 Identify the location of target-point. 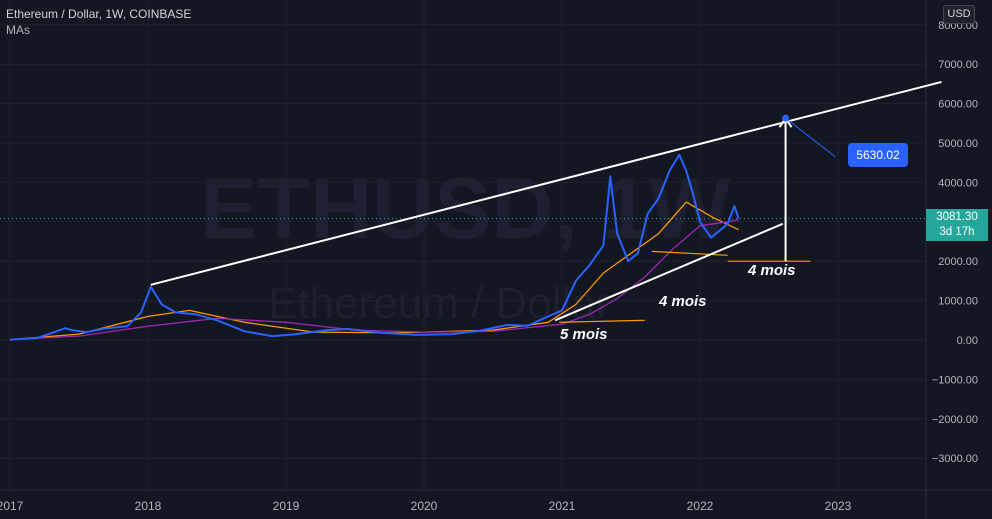
(786, 118).